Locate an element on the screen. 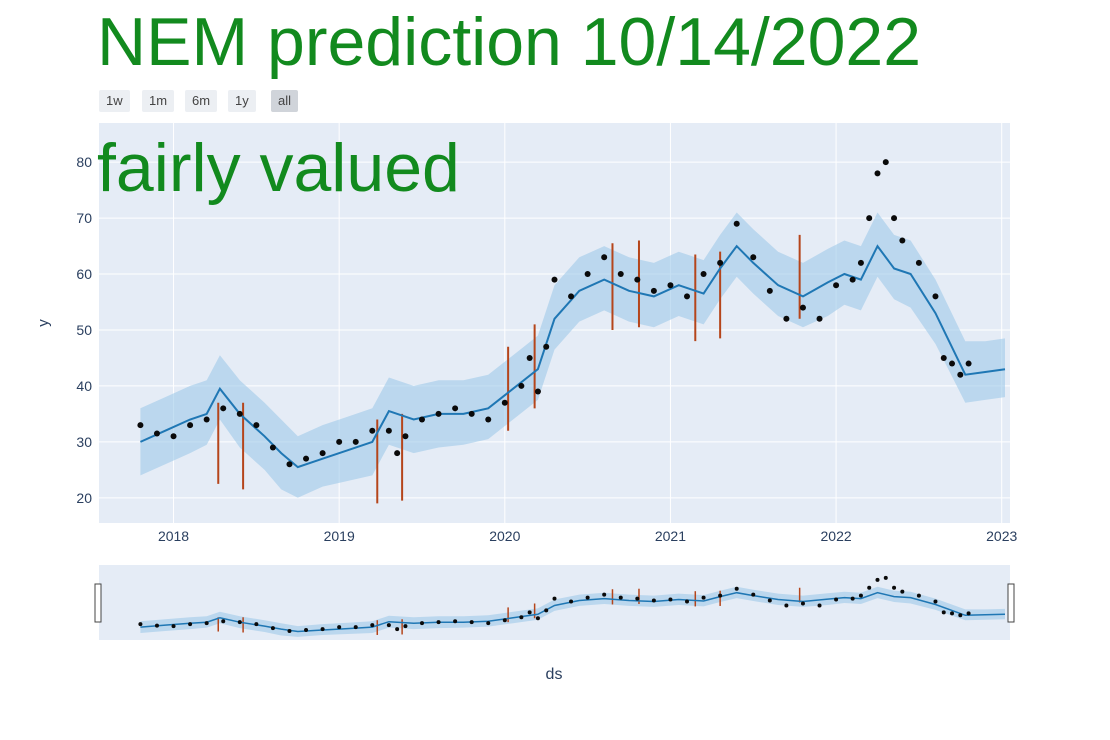 This screenshot has width=1110, height=740. slider-handle-right is located at coordinates (1011, 603).